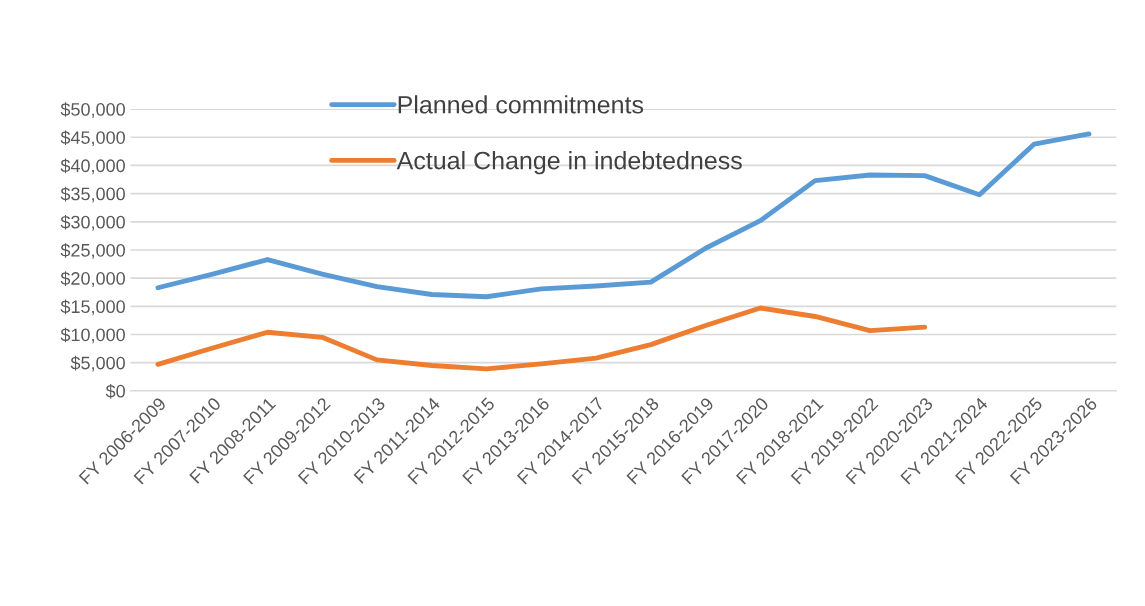 Image resolution: width=1145 pixels, height=606 pixels. What do you see at coordinates (115, 391) in the screenshot?
I see `y-tick-label: $0` at bounding box center [115, 391].